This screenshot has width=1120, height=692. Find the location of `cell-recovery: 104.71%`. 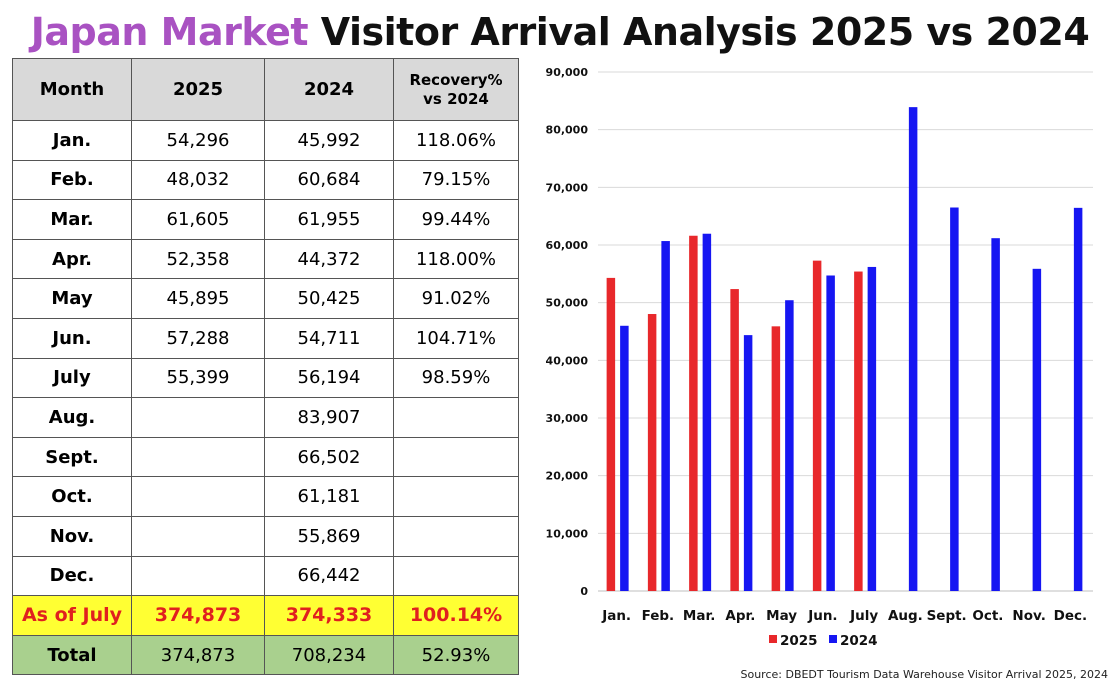

cell-recovery: 104.71% is located at coordinates (456, 338).